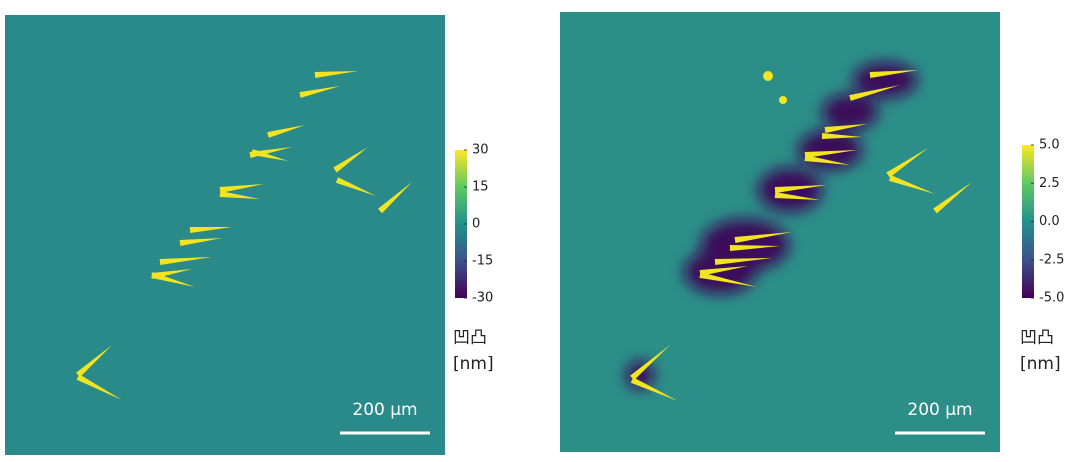 The width and height of the screenshot is (1080, 462). I want to click on colorbar-tick-label: -15, so click(482, 261).